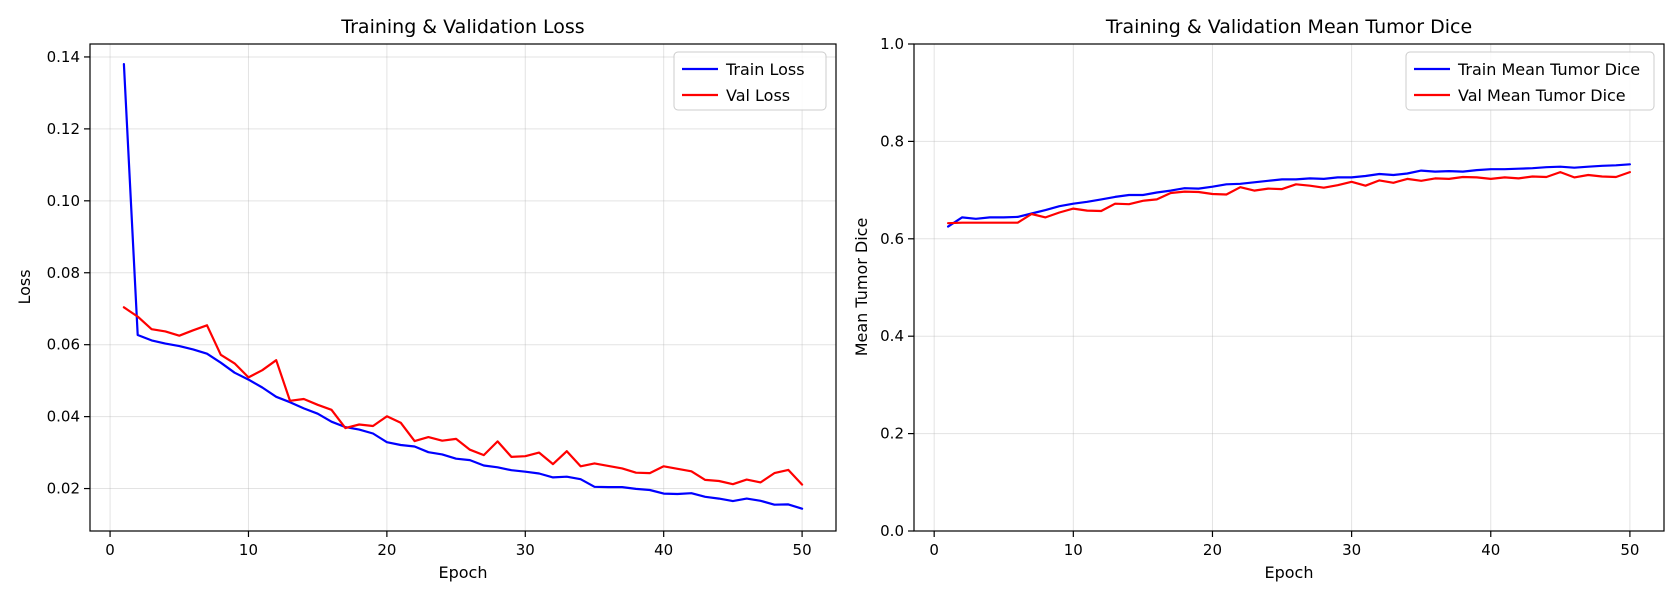 This screenshot has width=1680, height=600. I want to click on y-tick-label: 1.0, so click(892, 44).